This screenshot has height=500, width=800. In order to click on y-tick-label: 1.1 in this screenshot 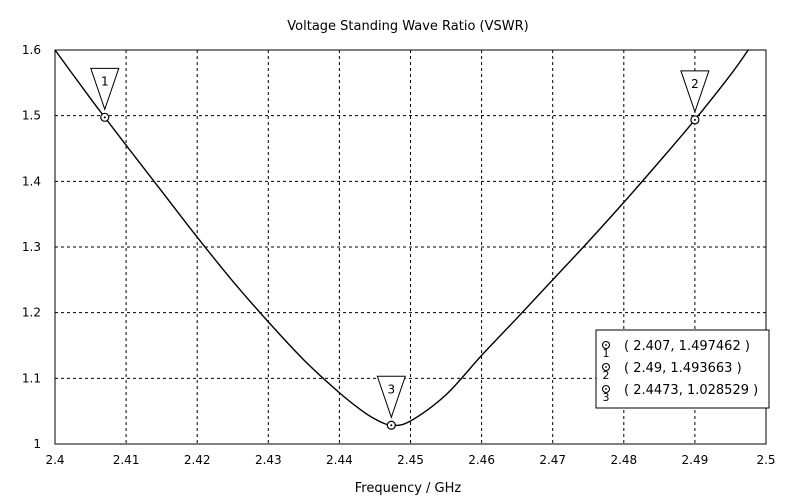, I will do `click(31, 378)`.